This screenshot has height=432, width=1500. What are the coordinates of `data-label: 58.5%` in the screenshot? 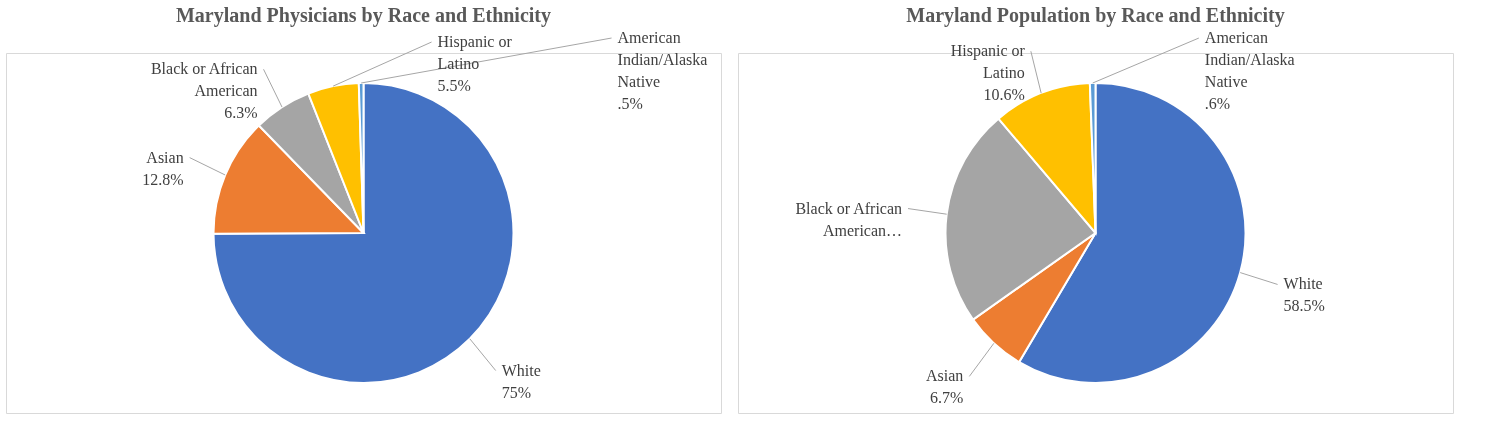 It's located at (1304, 306).